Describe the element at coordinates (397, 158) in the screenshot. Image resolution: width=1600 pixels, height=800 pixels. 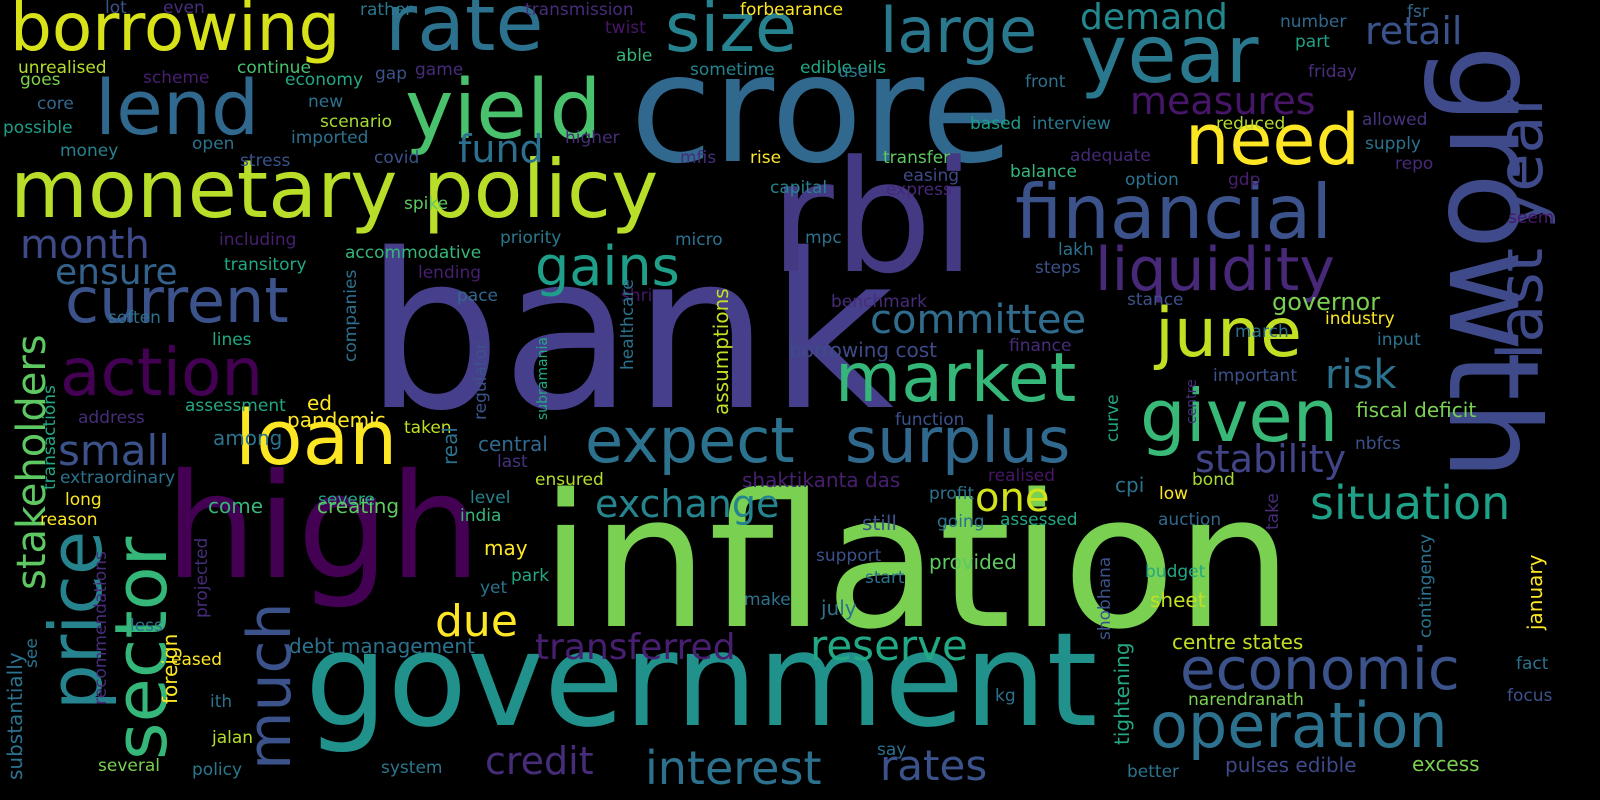
I see `word-covid: covid` at that location.